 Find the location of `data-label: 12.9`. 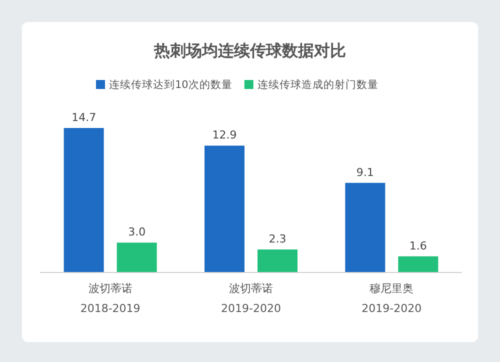

data-label: 12.9 is located at coordinates (224, 135).